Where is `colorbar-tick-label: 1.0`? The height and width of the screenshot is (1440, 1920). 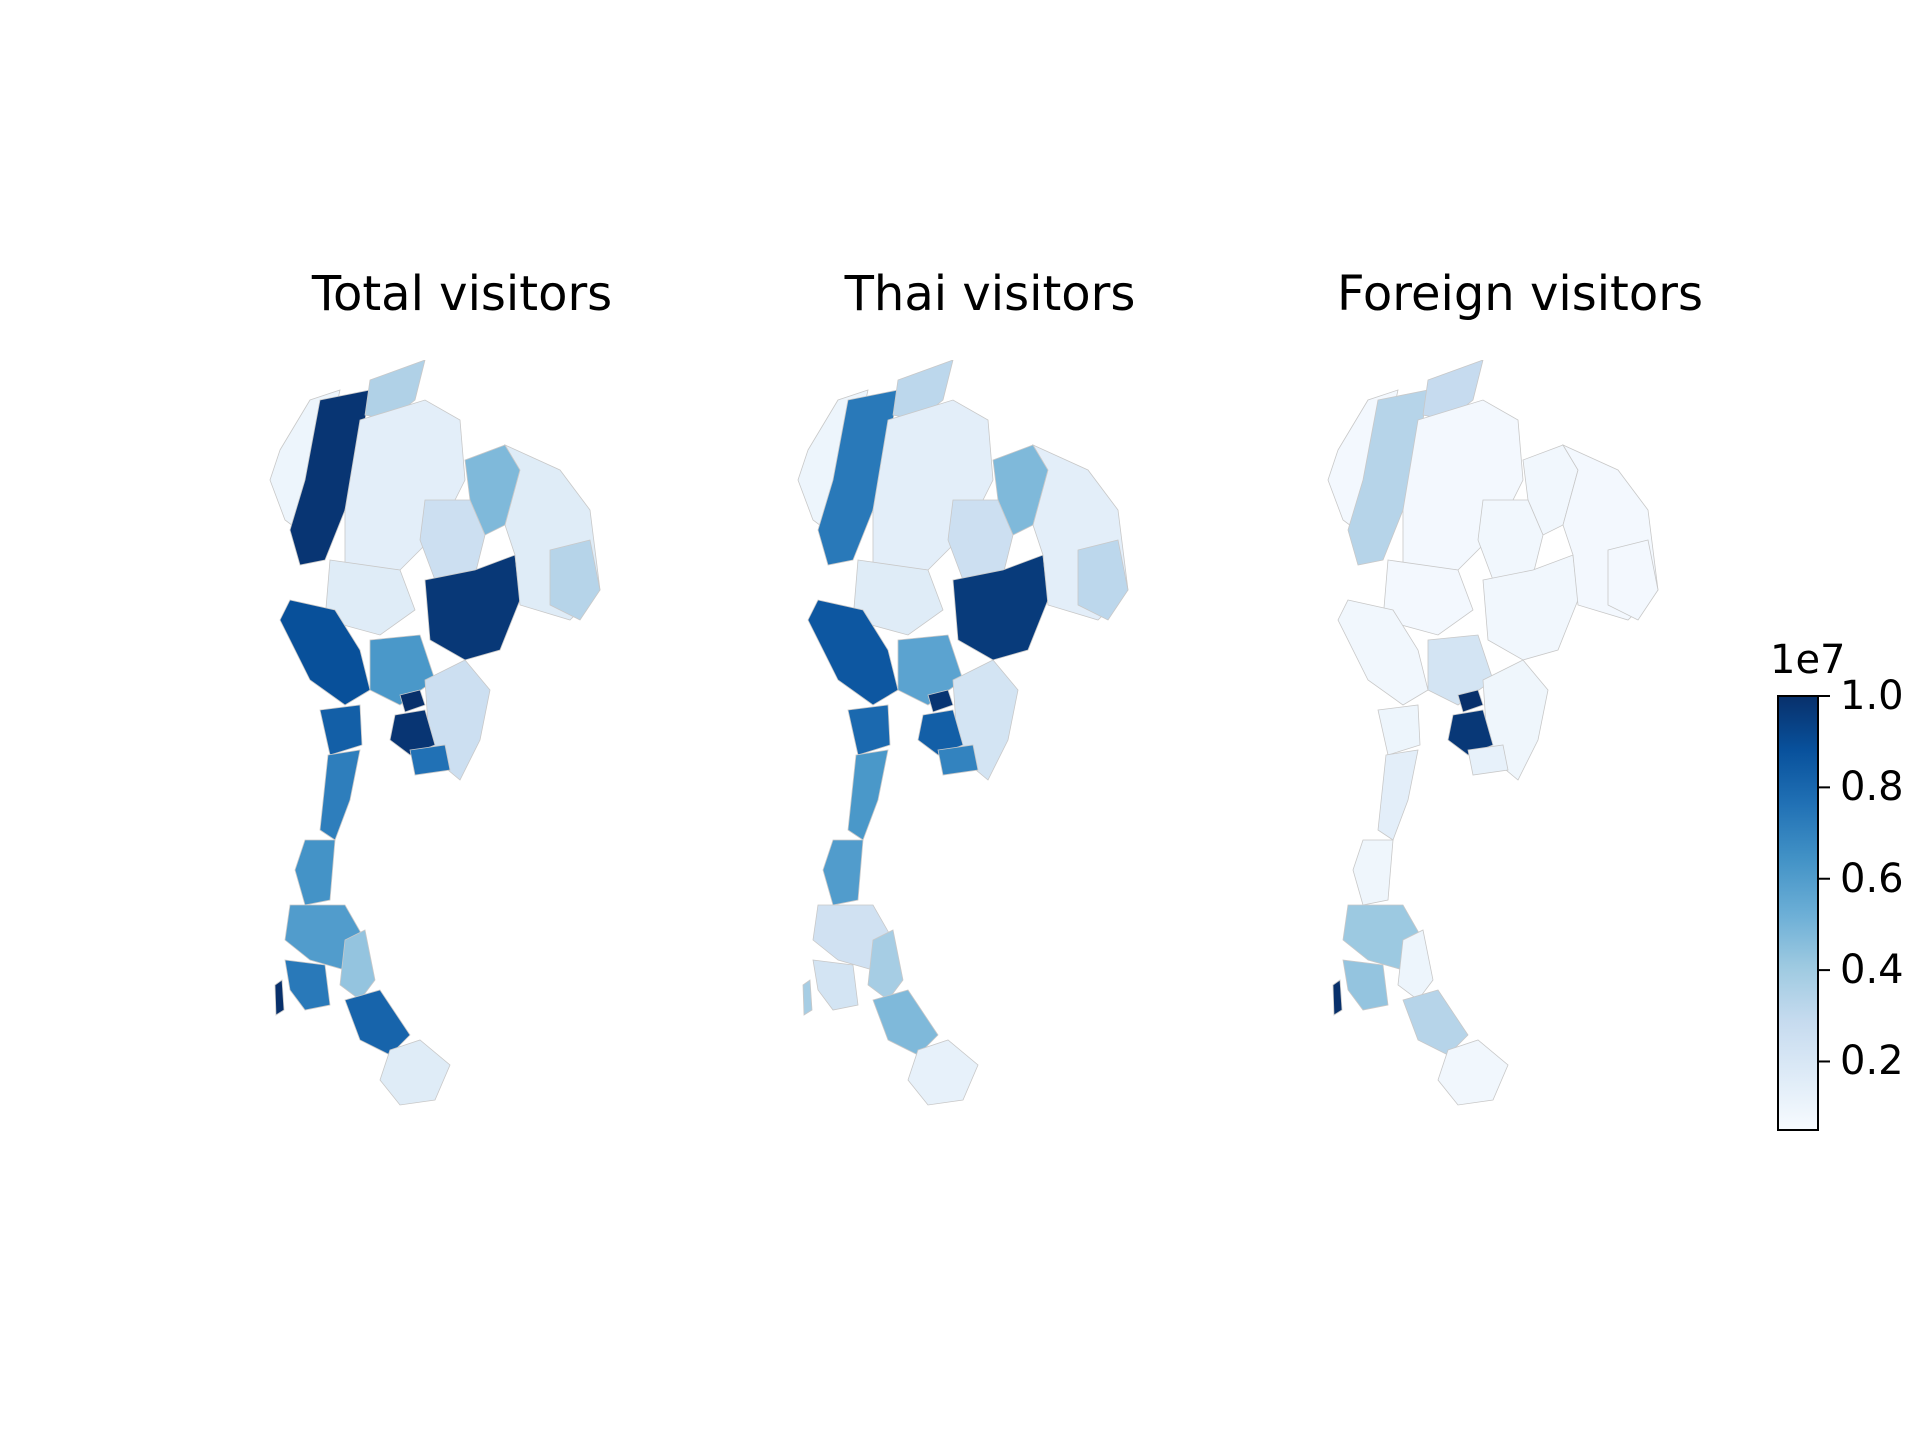
colorbar-tick-label: 1.0 is located at coordinates (1872, 696).